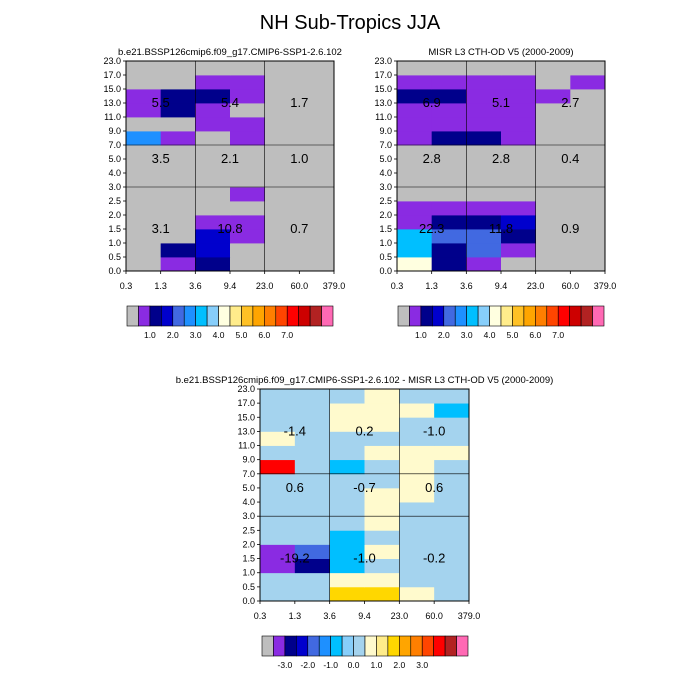  What do you see at coordinates (570, 158) in the screenshot?
I see `region-mean-label: 0.4` at bounding box center [570, 158].